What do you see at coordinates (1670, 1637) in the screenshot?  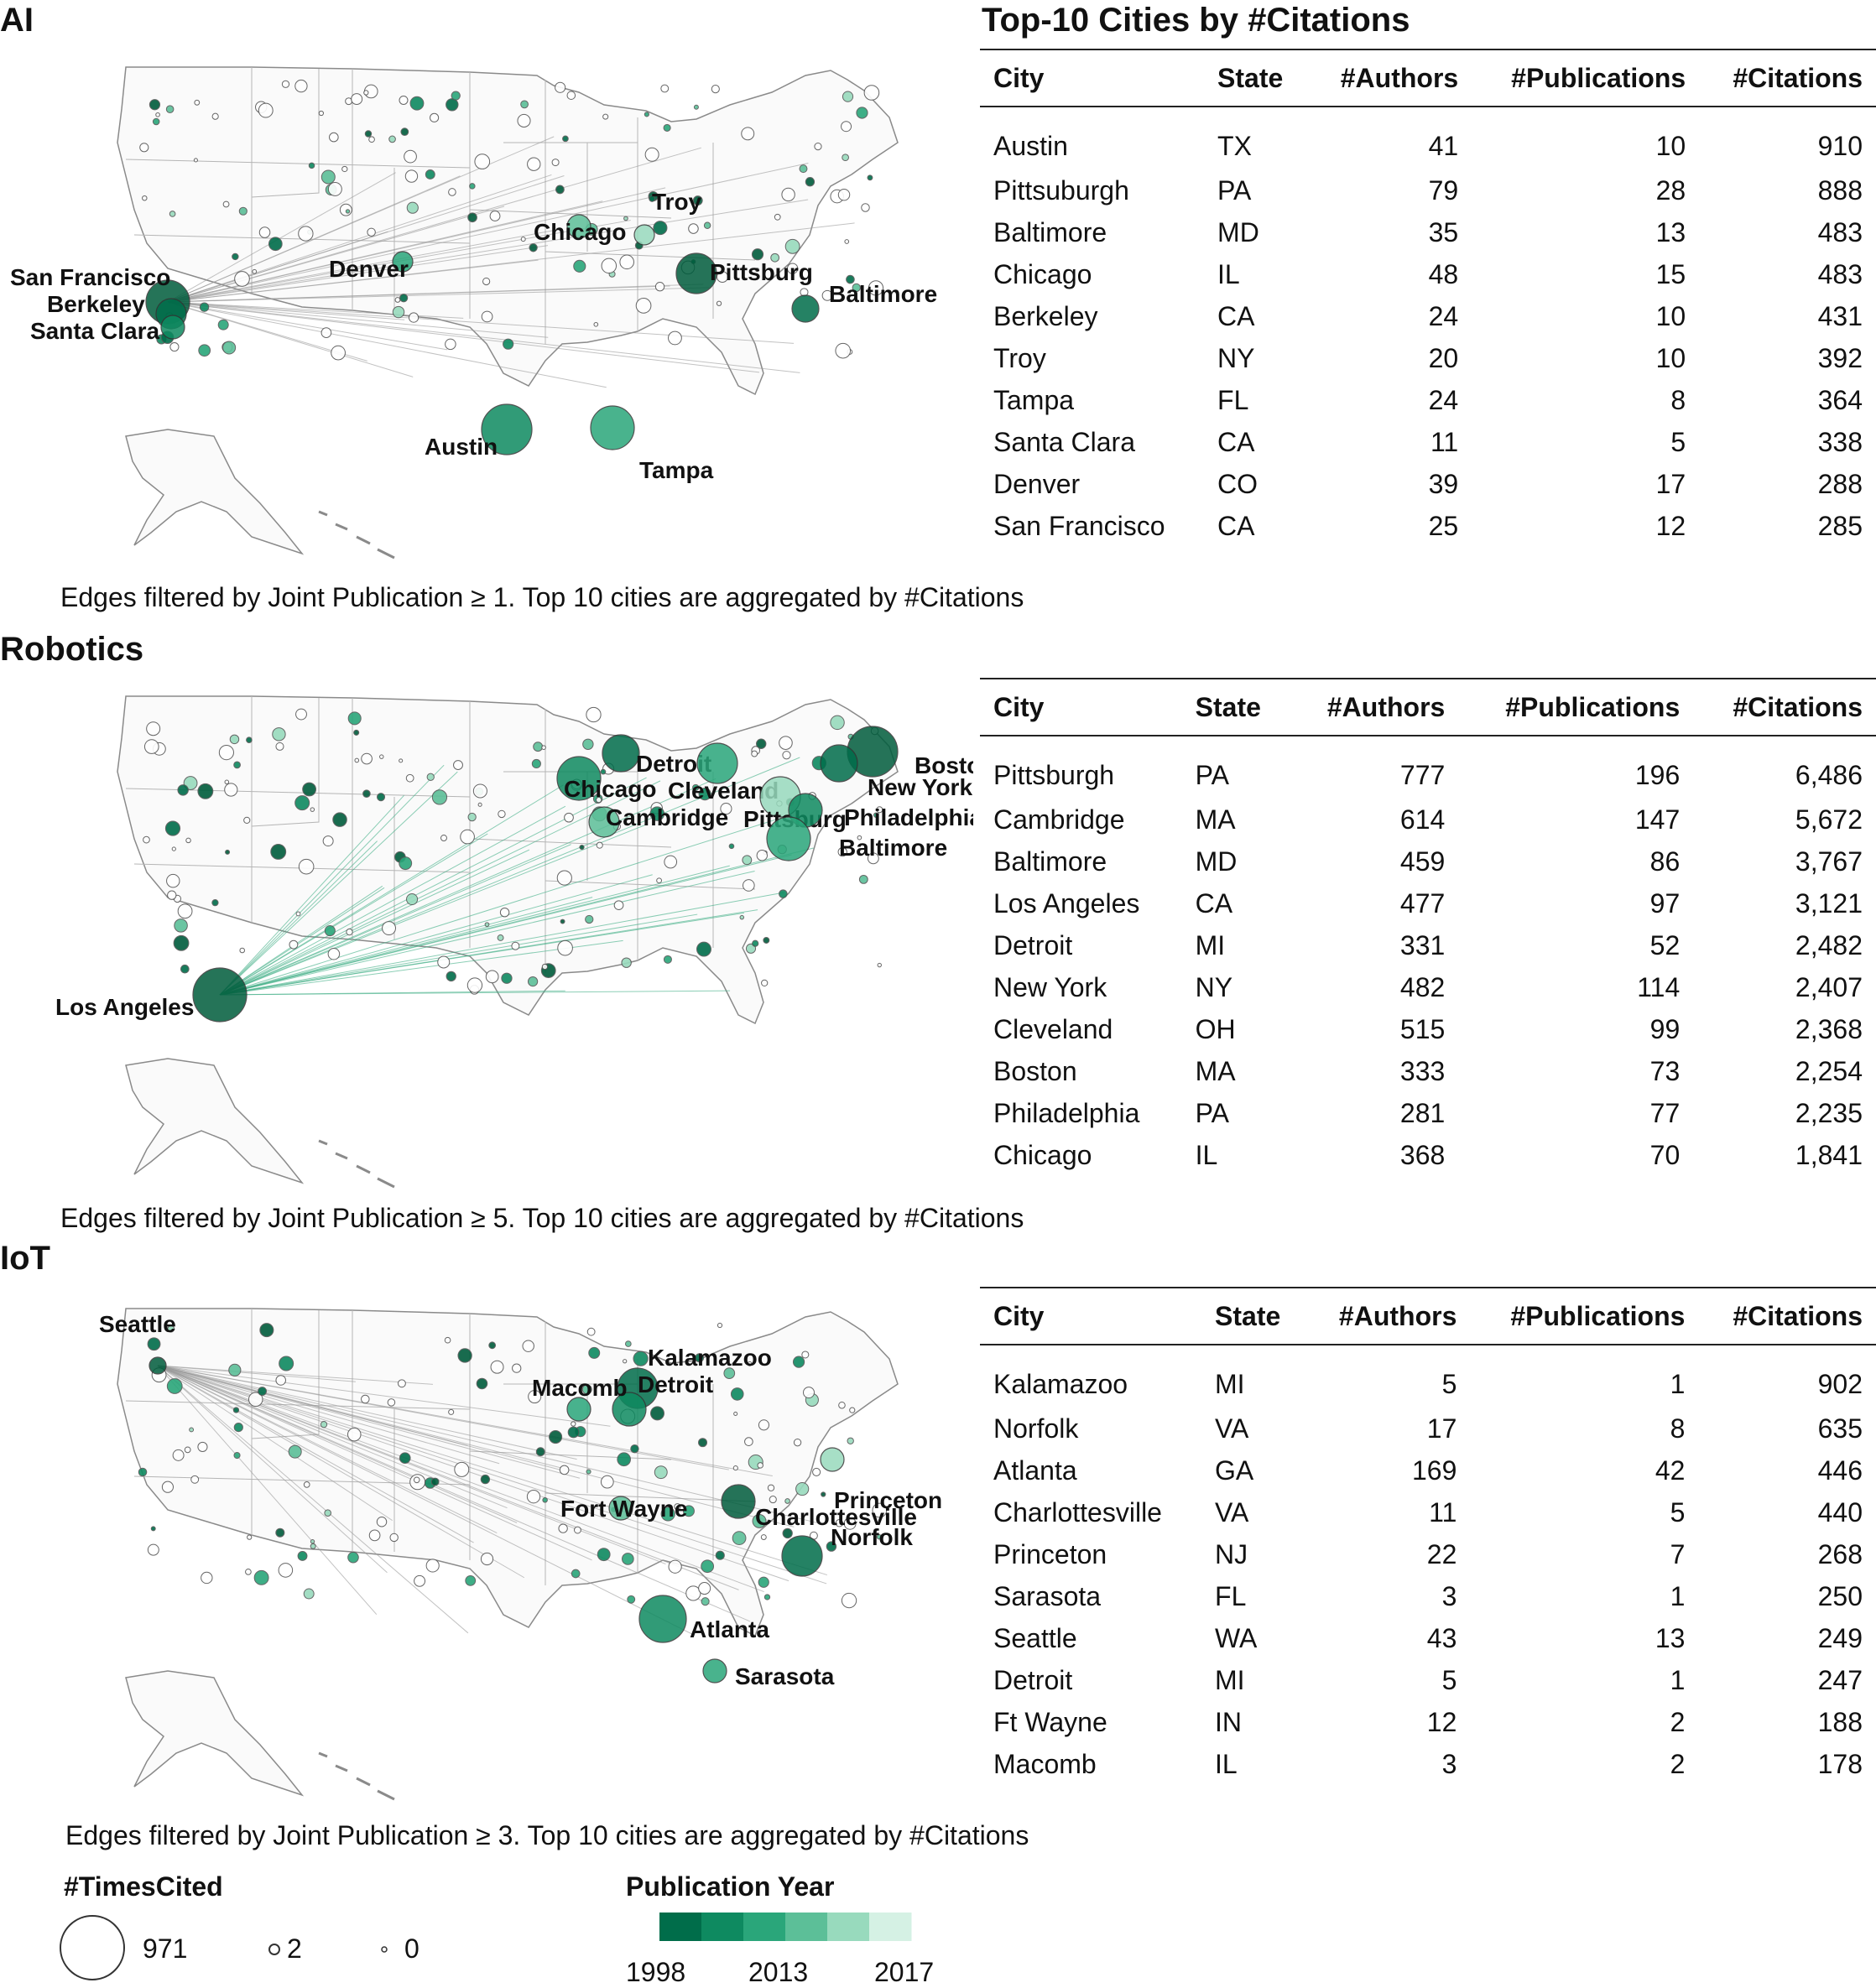 I see `table-cell: 13` at bounding box center [1670, 1637].